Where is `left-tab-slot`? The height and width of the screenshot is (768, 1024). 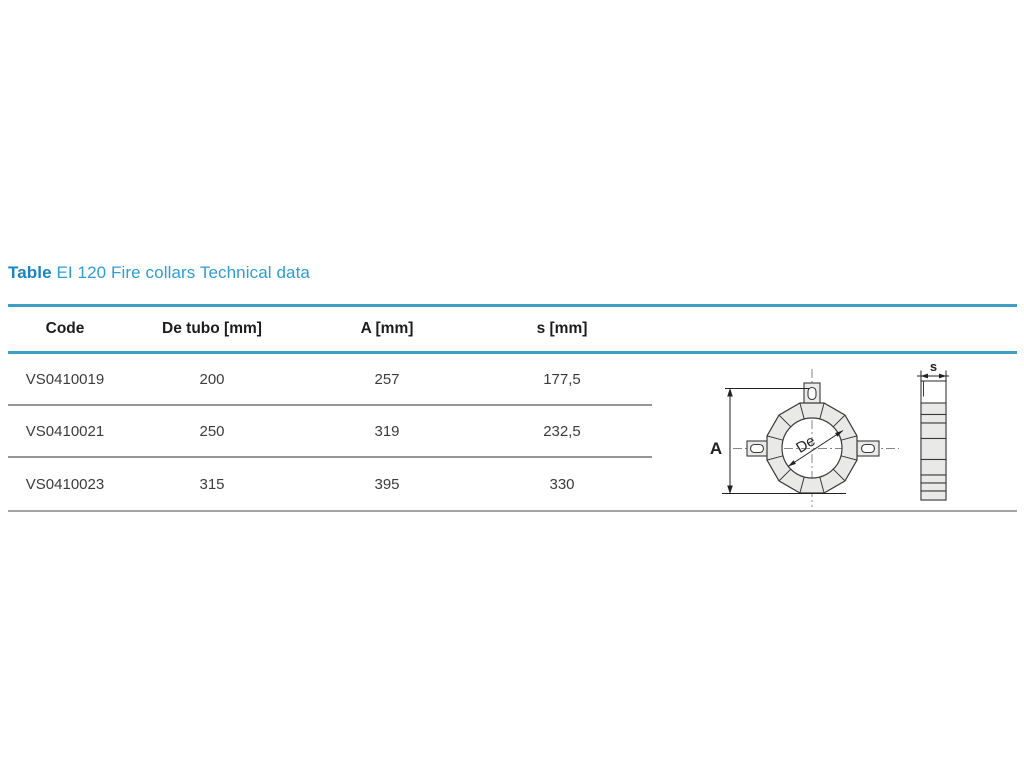
left-tab-slot is located at coordinates (757, 448).